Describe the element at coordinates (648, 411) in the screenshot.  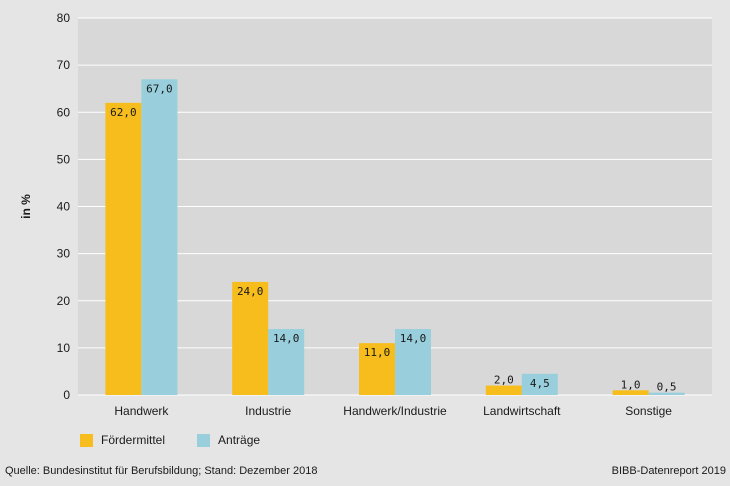
I see `category-label: Sonstige` at that location.